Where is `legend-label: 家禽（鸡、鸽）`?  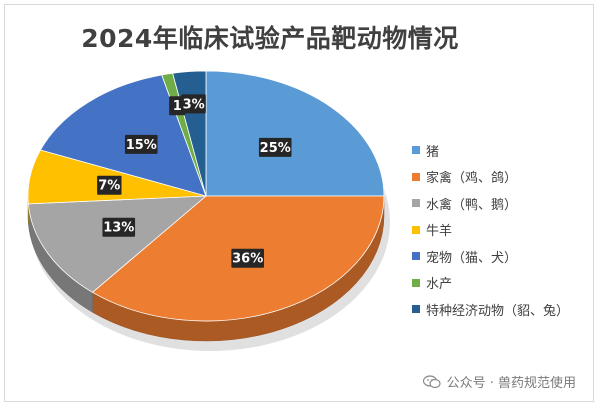
legend-label: 家禽（鸡、鸽） is located at coordinates (472, 179).